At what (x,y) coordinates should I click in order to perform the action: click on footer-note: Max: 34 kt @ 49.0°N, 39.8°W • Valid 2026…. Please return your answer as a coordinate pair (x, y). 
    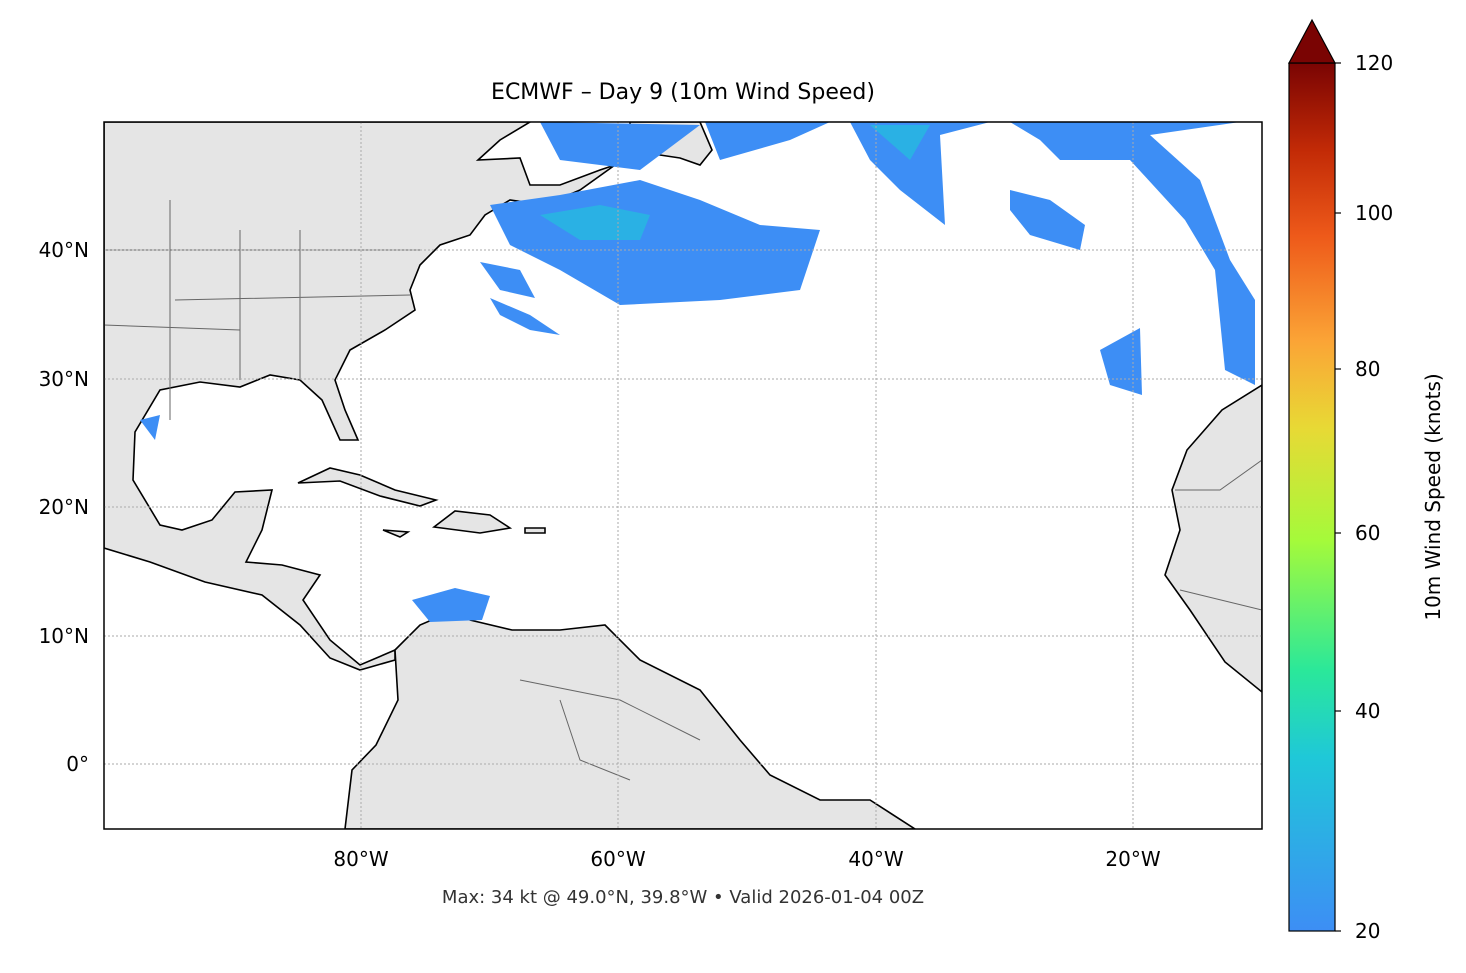
    Looking at the image, I should click on (683, 897).